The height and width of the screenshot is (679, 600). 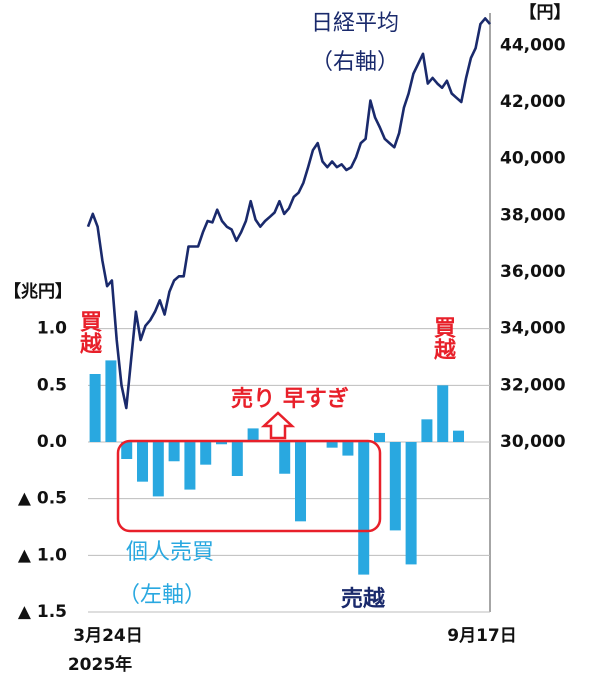 I want to click on y2-tick-label: 38,000, so click(x=533, y=215).